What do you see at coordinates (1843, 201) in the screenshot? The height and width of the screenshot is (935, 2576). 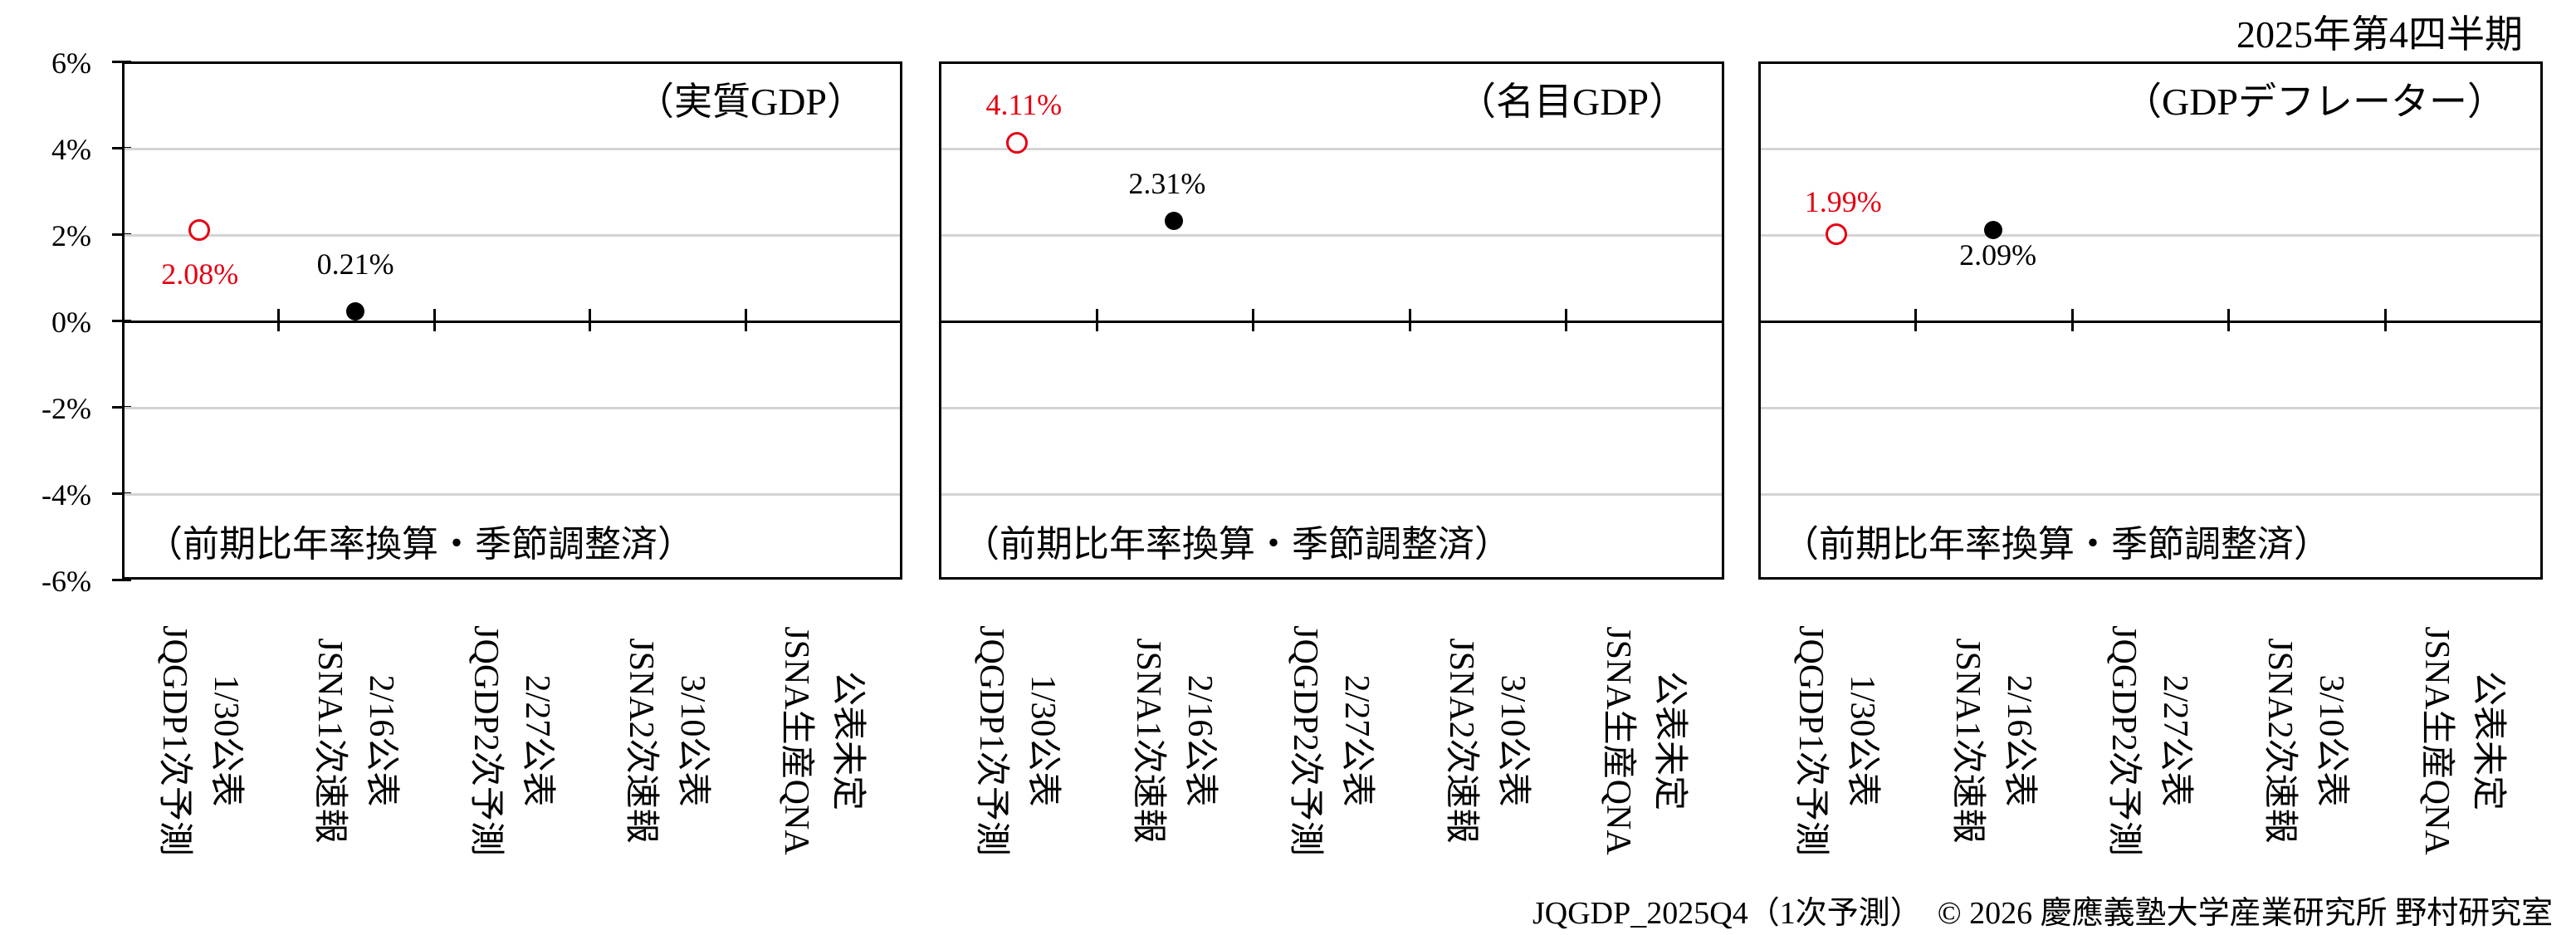 I see `jqgdp-value-label: 1.99%` at bounding box center [1843, 201].